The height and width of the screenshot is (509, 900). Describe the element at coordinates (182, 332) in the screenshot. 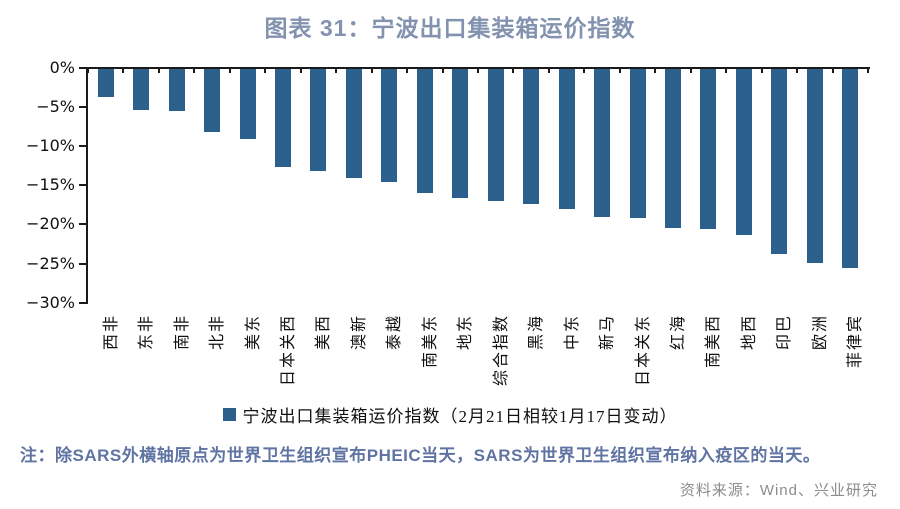

I see `x-category-label: 南非` at that location.